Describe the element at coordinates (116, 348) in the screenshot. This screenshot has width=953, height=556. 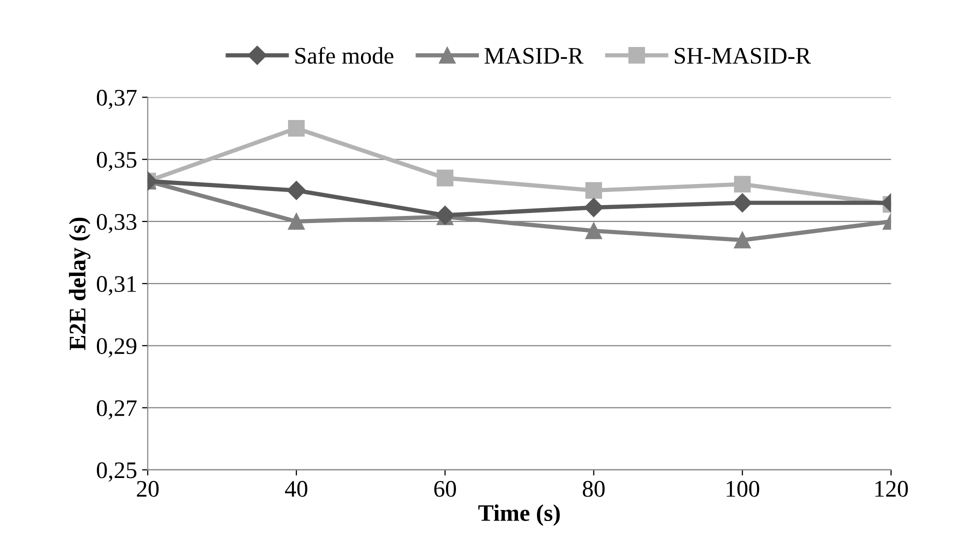
I see `y-tick-label: 0,29` at that location.